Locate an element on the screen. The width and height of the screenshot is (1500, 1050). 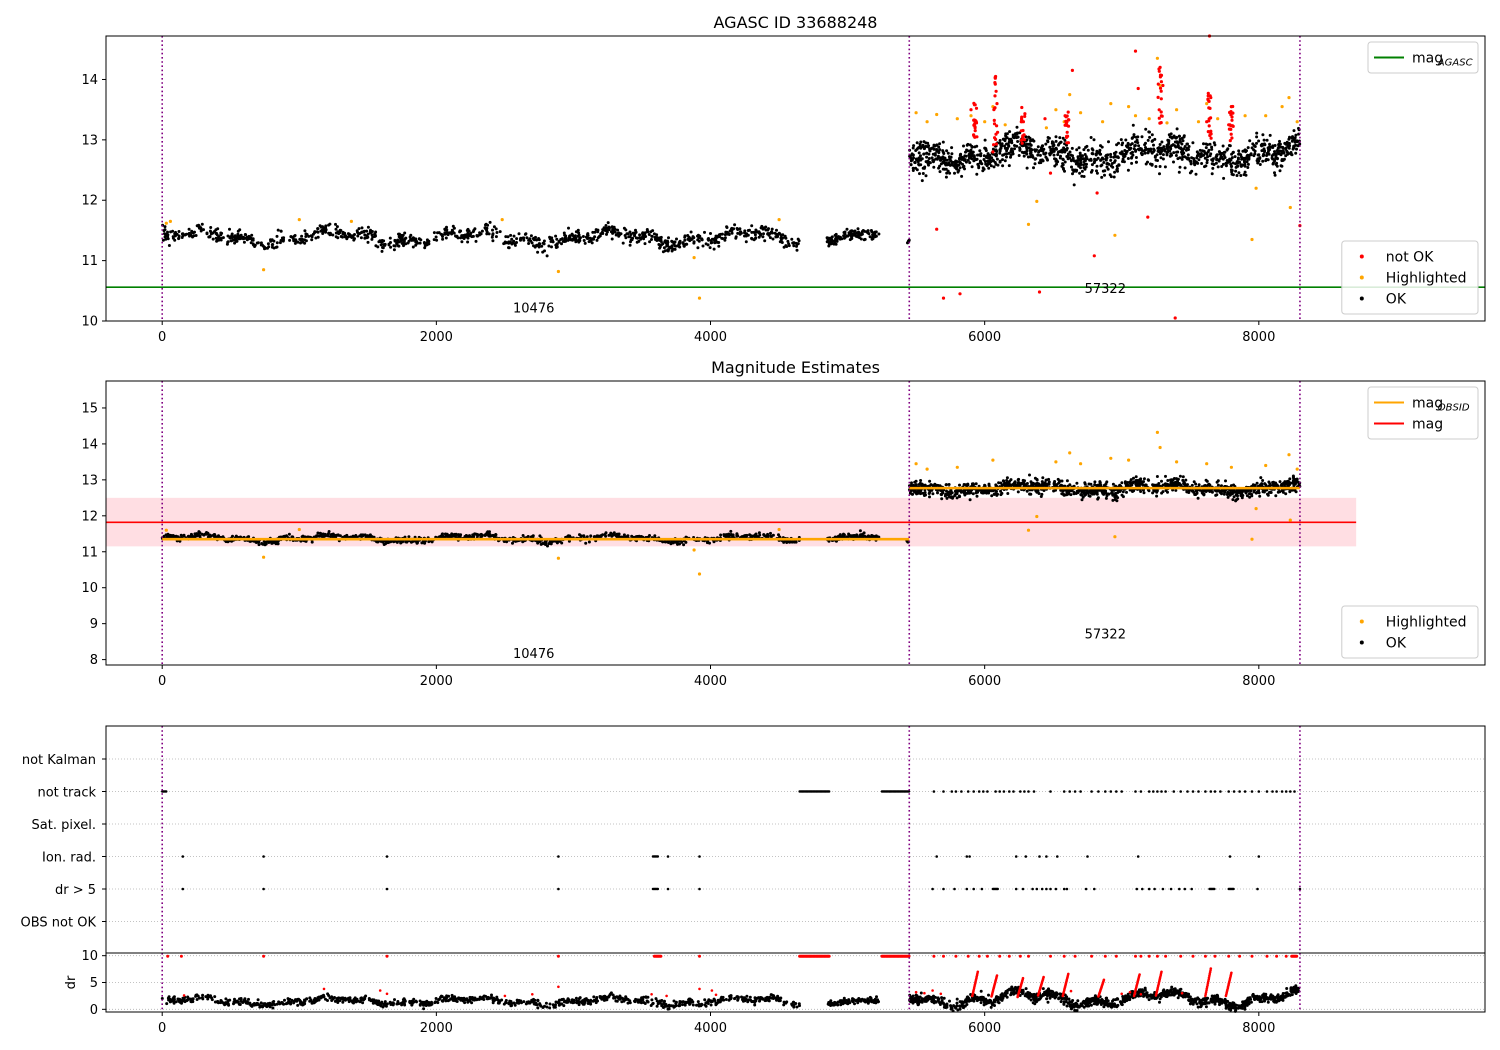
legend-box is located at coordinates (1423, 57).